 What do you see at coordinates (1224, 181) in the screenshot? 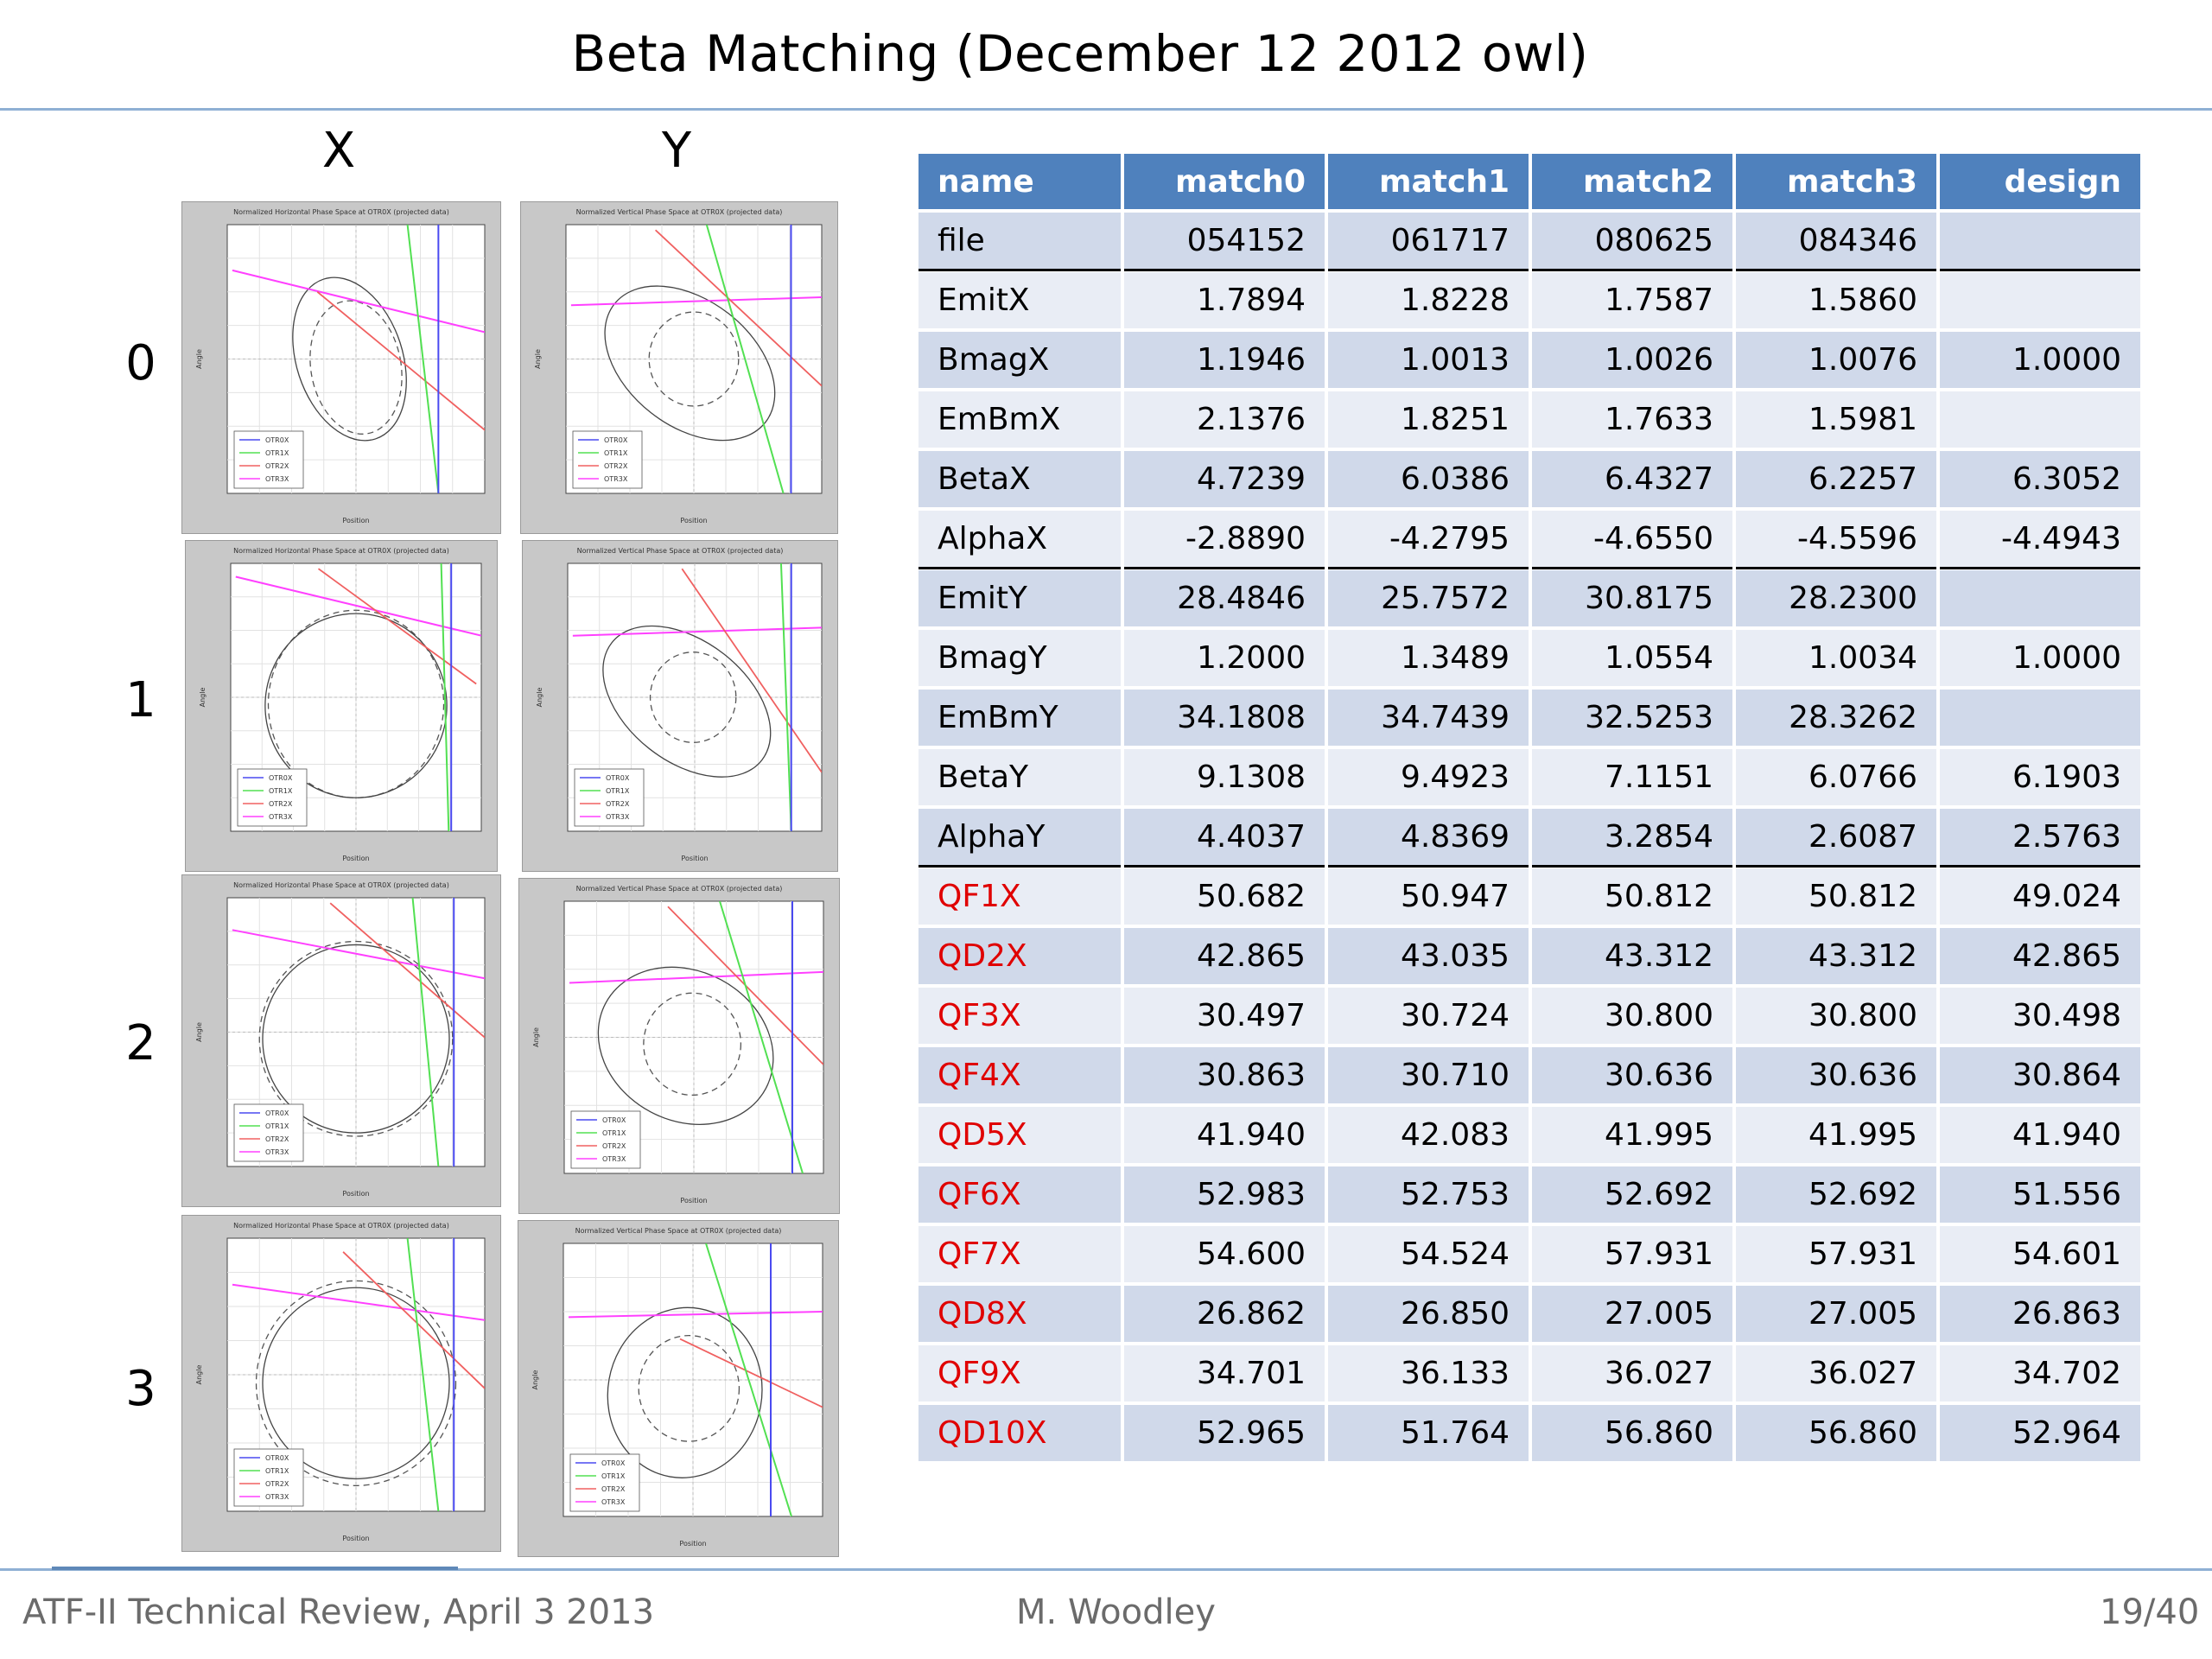
I see `column-header-match0: match0` at bounding box center [1224, 181].